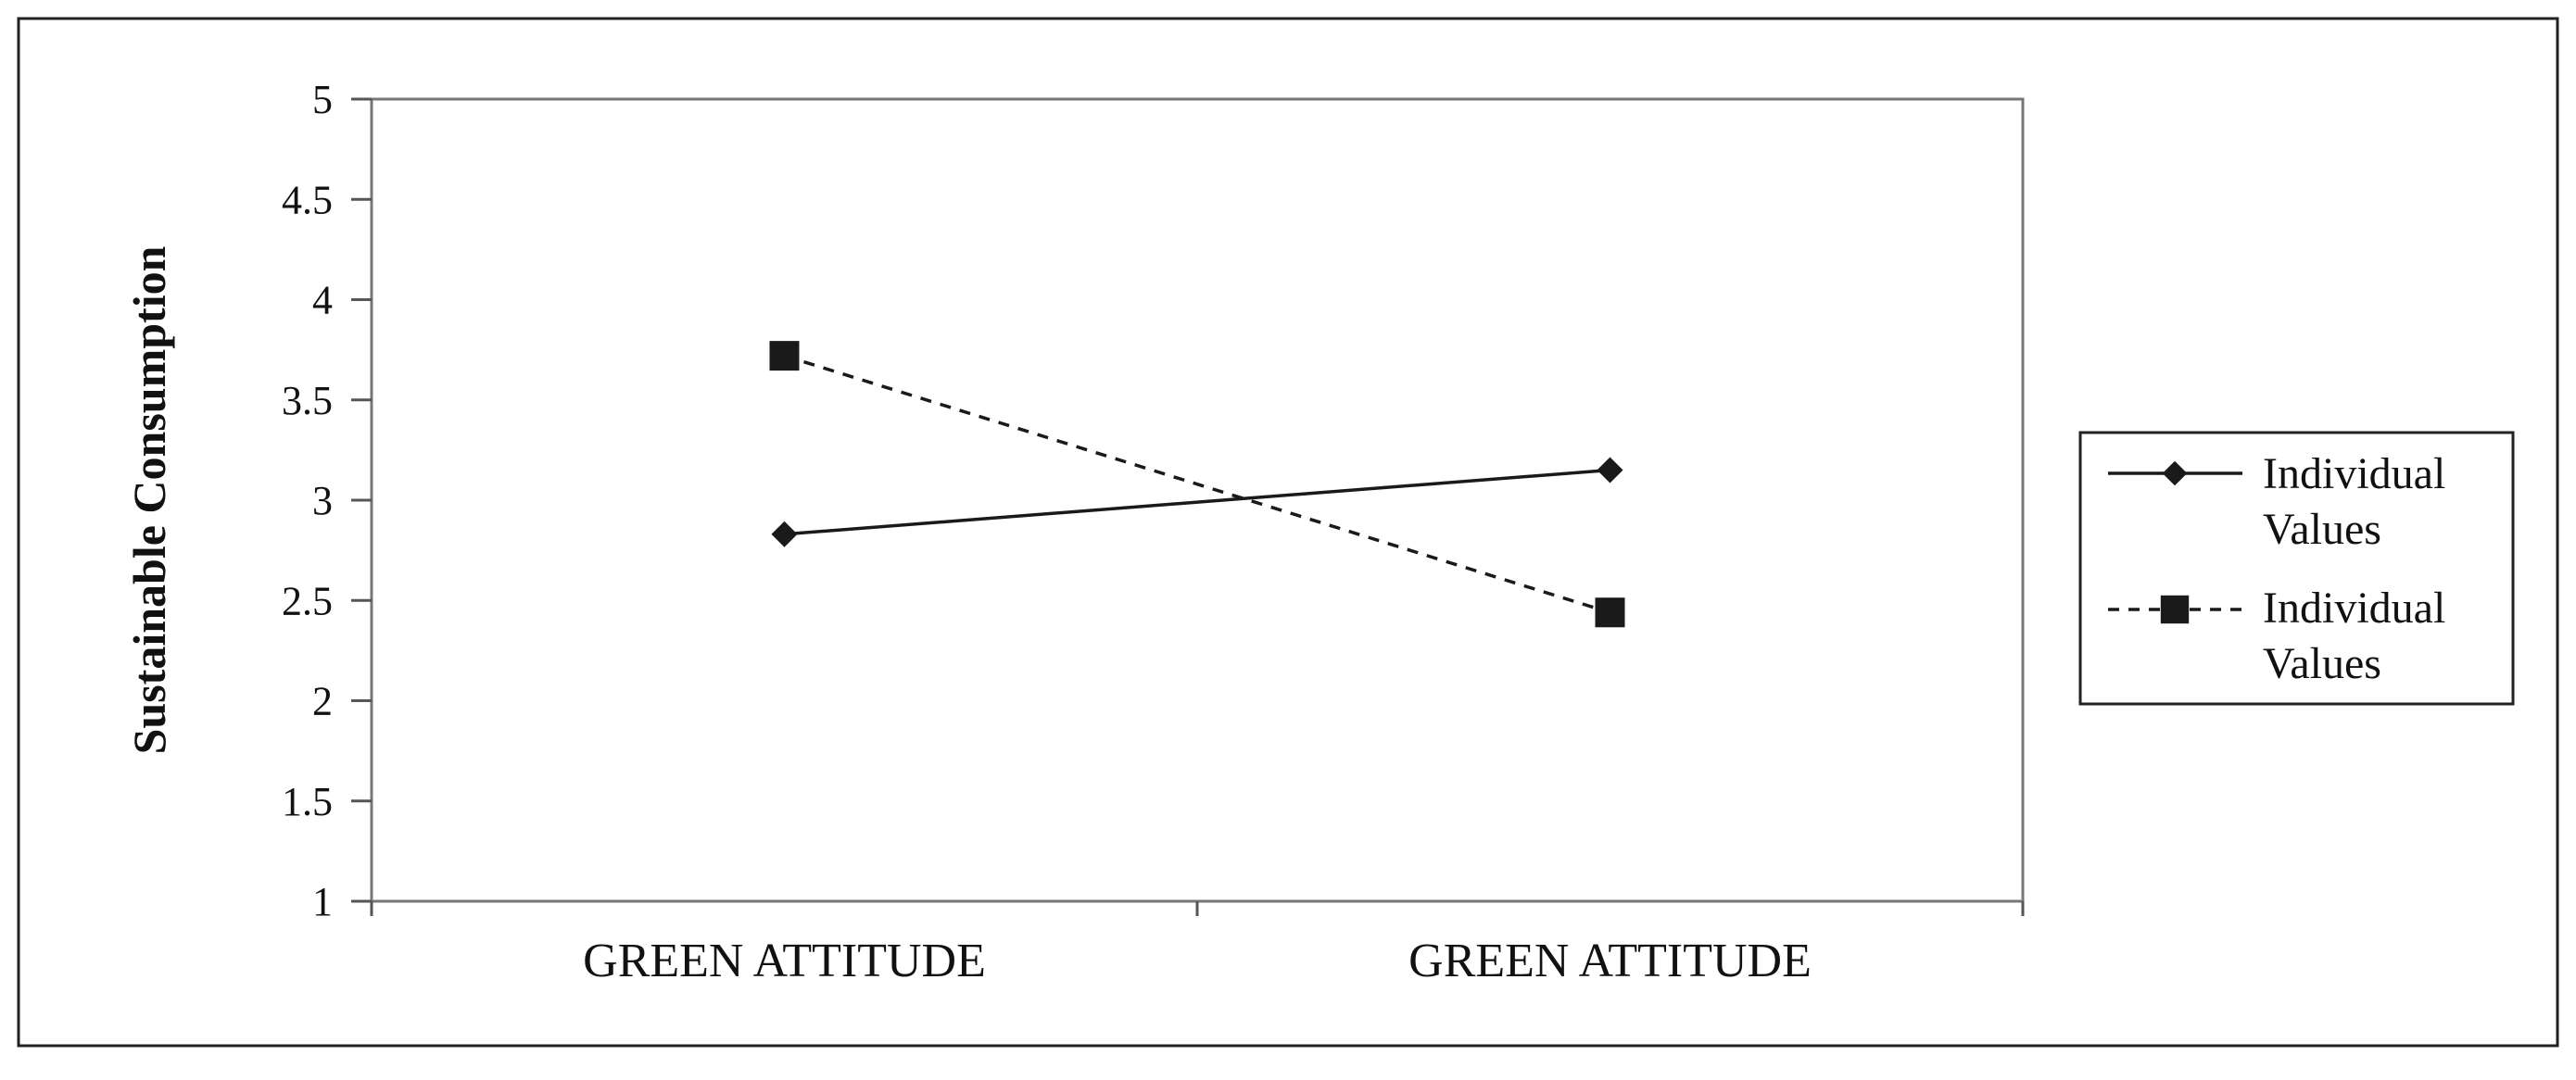 This screenshot has width=2576, height=1080. What do you see at coordinates (322, 702) in the screenshot?
I see `y-tick-label: 2` at bounding box center [322, 702].